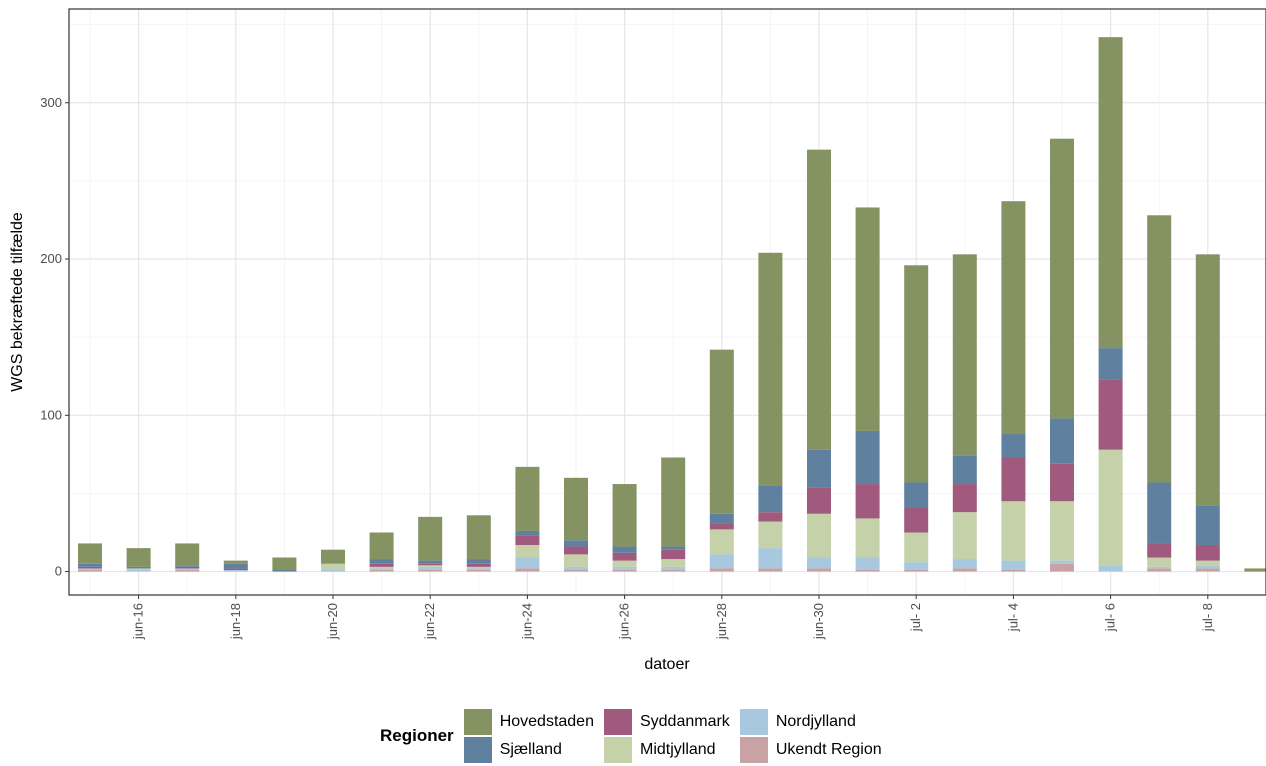 The height and width of the screenshot is (766, 1266). I want to click on legend-label: Hovedstaden, so click(546, 721).